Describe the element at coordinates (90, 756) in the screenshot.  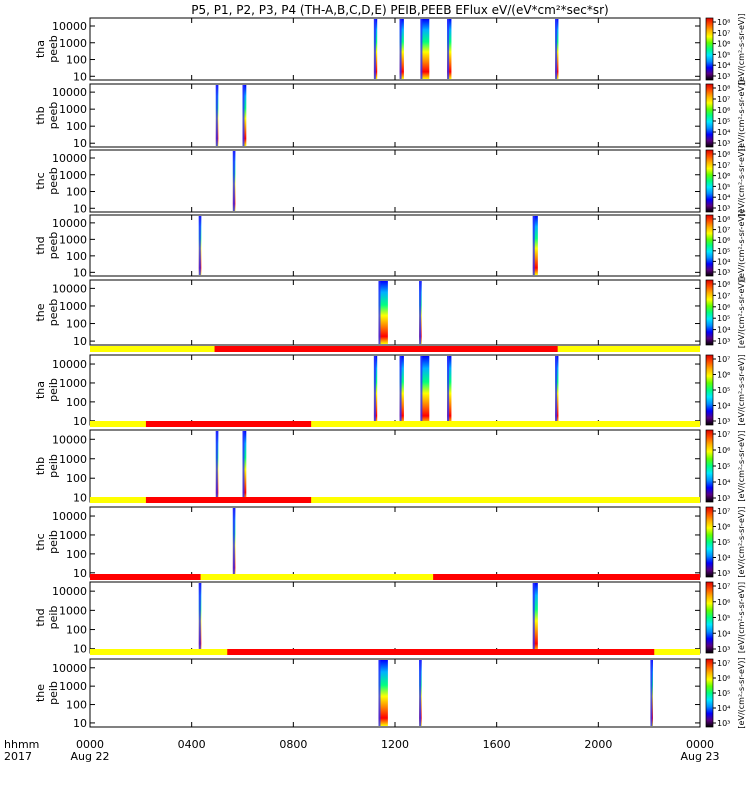
I see `time-tick-date: Aug 22` at that location.